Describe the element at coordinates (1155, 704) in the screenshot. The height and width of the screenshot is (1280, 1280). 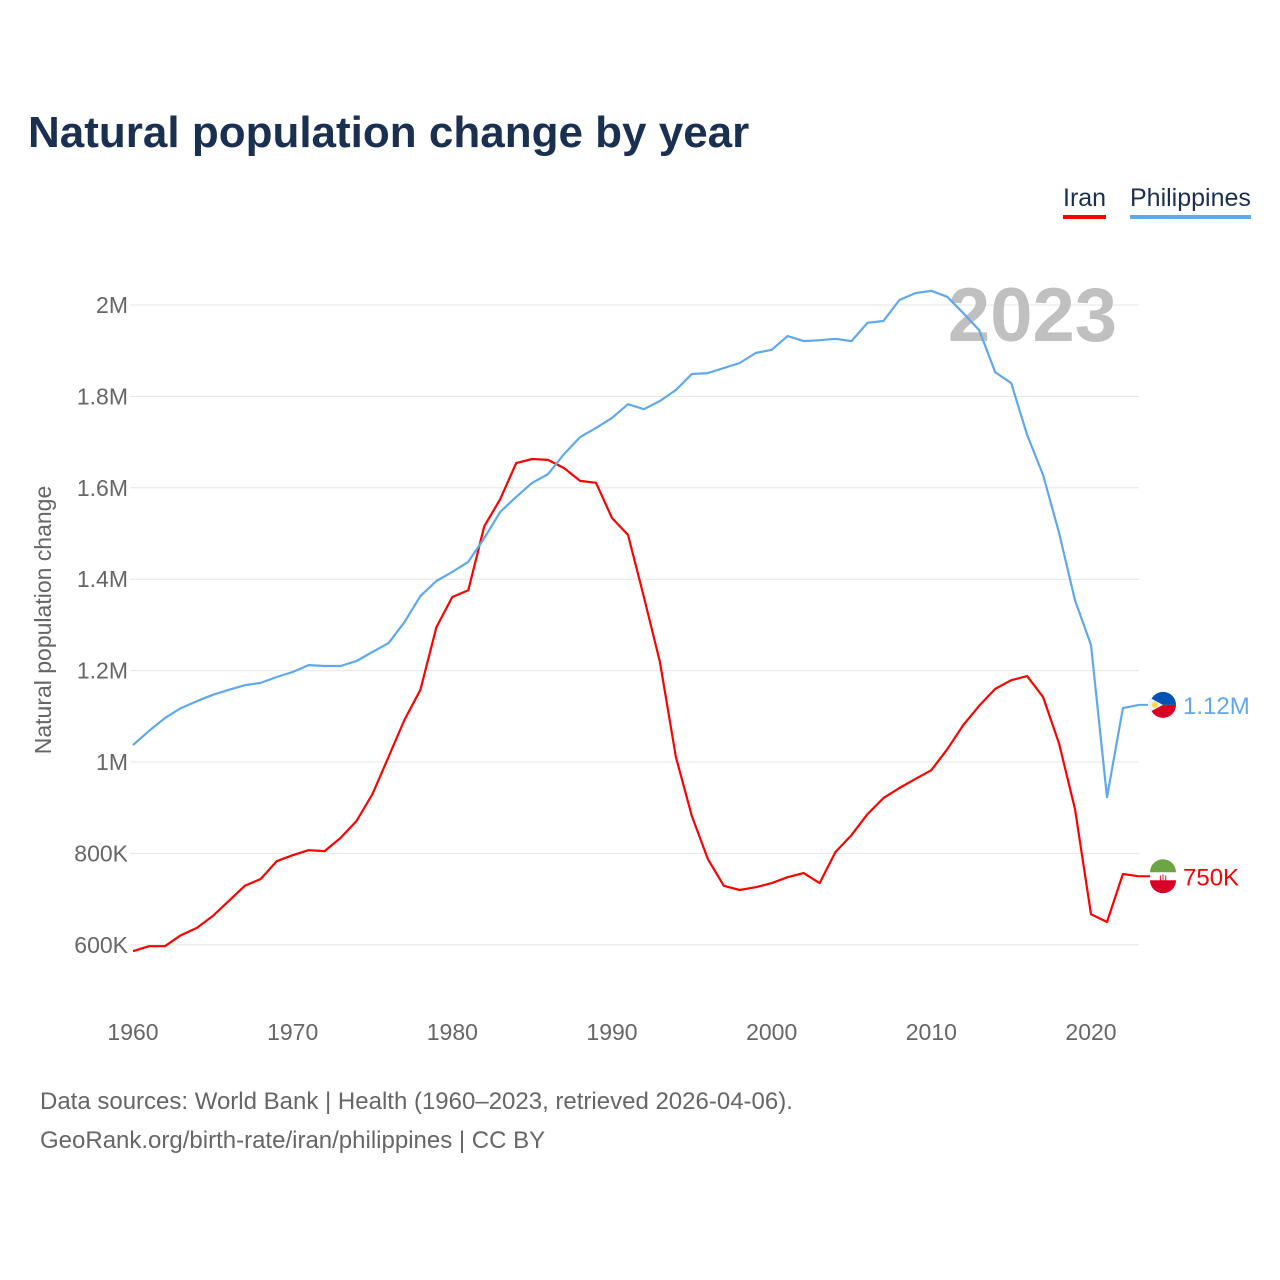
I see `flag-sun` at that location.